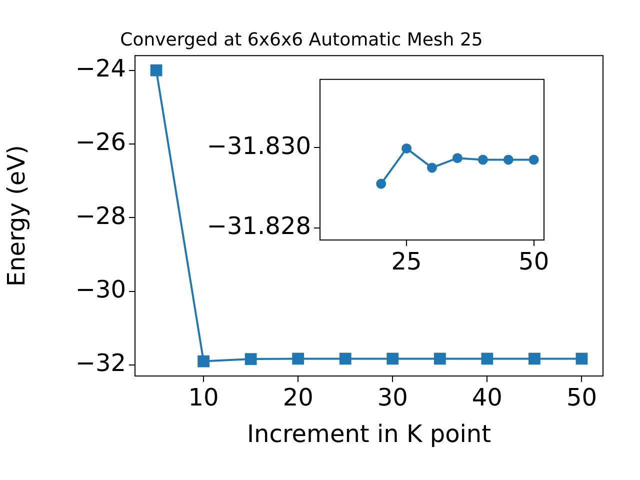 The height and width of the screenshot is (480, 640). I want to click on y-tick-label: −31.828, so click(258, 226).